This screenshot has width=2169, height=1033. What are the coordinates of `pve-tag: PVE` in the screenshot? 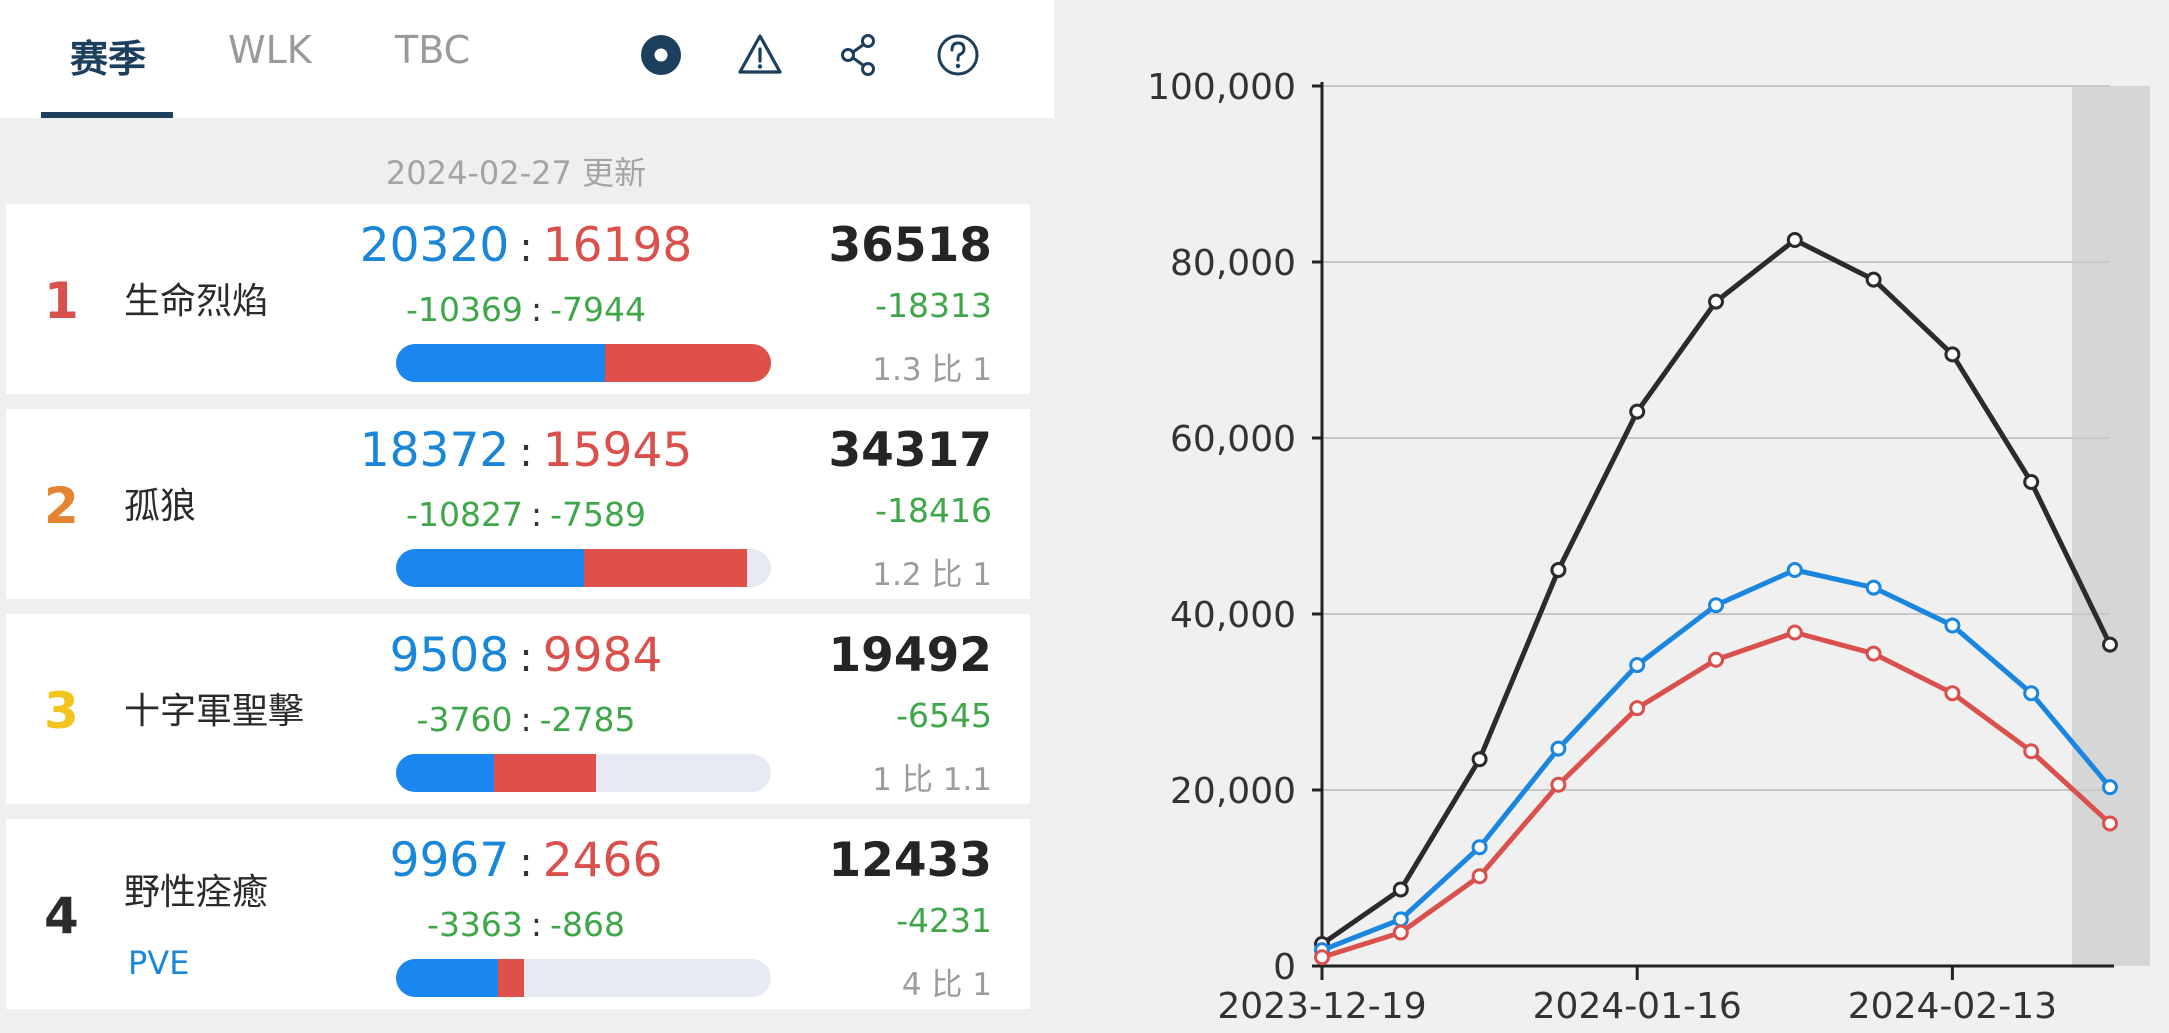 It's located at (159, 963).